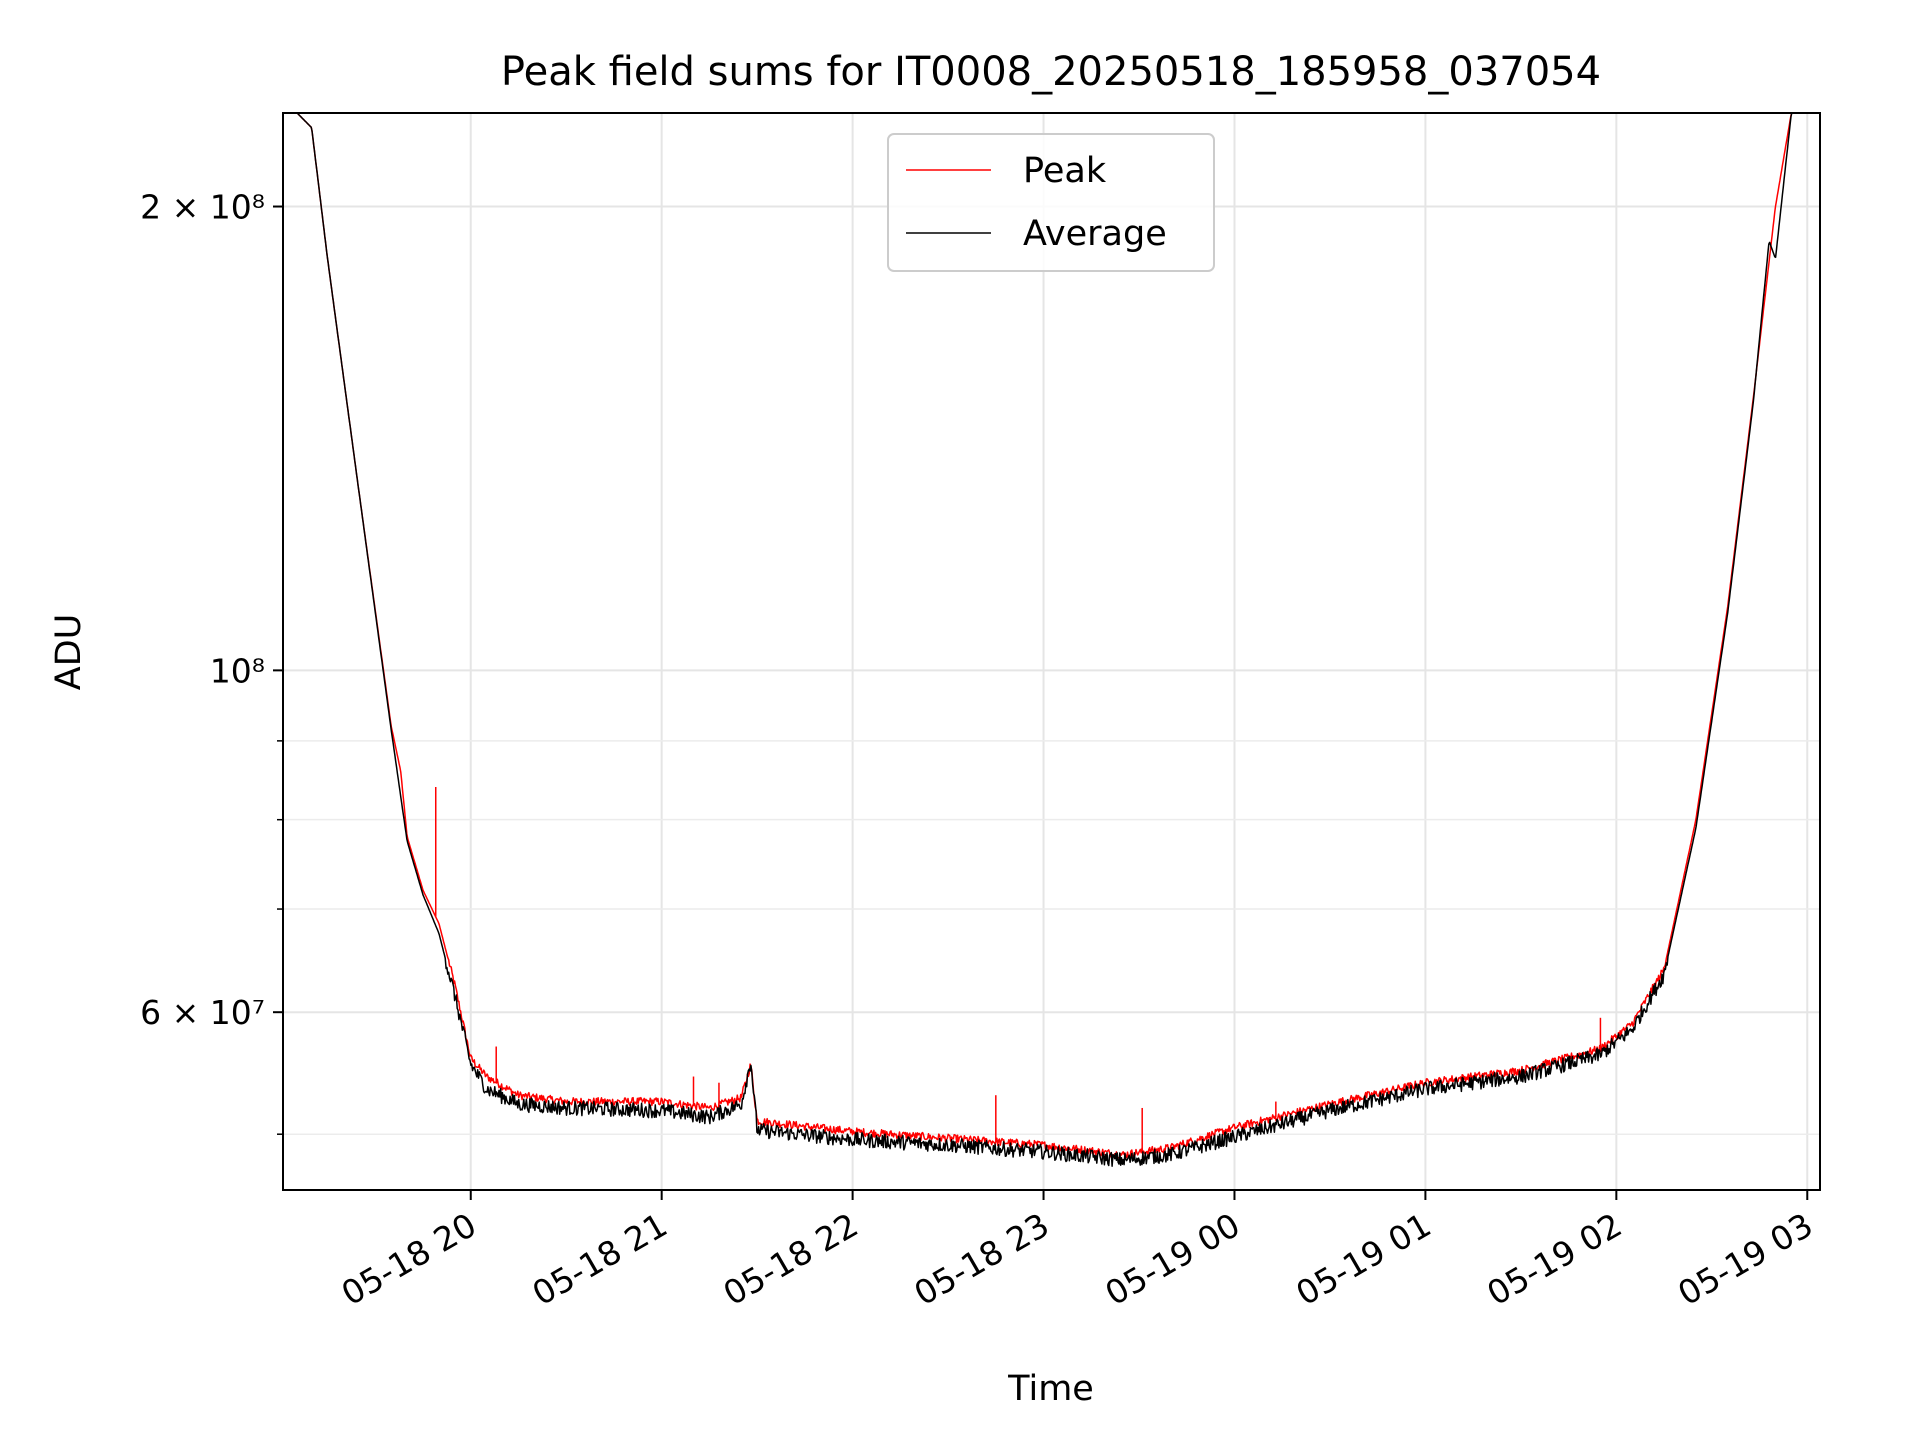 This screenshot has height=1444, width=1920. I want to click on legend-label-average: Average, so click(1095, 234).